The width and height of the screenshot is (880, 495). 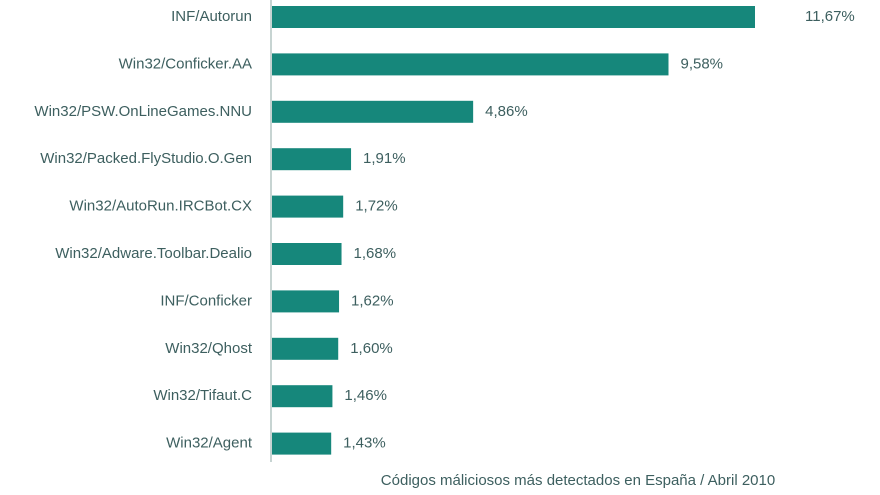 I want to click on y-tick-label: Win32/Adware.Toolbar.Dealio, so click(x=153, y=253).